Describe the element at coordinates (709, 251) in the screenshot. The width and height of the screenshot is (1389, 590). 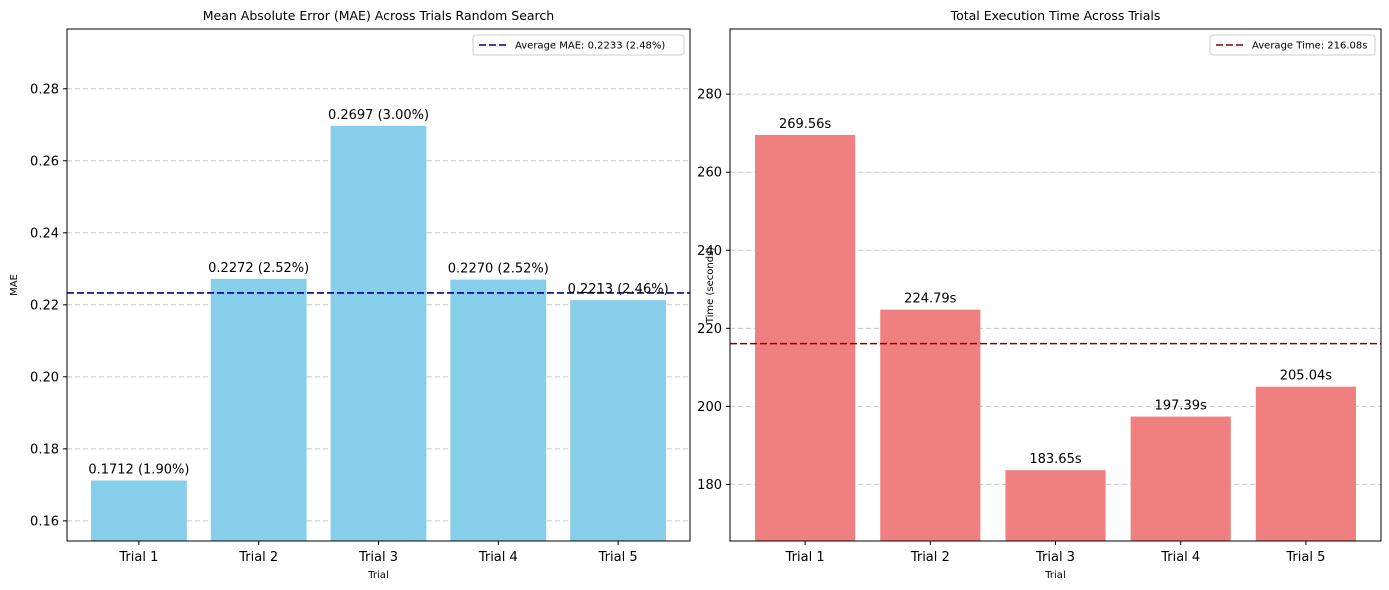
I see `y-tick-label: 240` at that location.